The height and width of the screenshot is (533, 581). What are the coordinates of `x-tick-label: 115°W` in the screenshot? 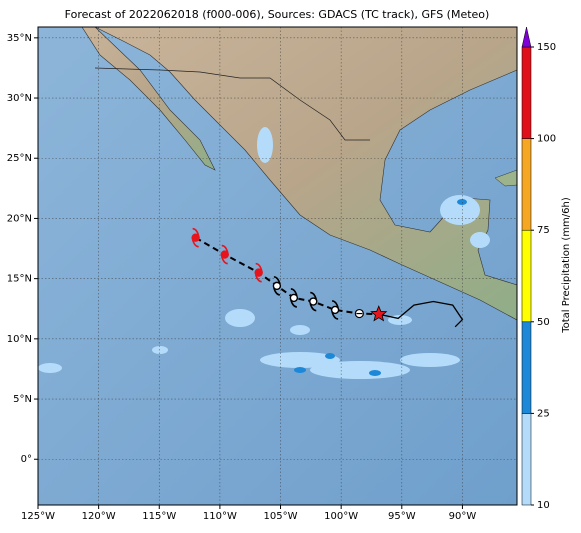 It's located at (159, 516).